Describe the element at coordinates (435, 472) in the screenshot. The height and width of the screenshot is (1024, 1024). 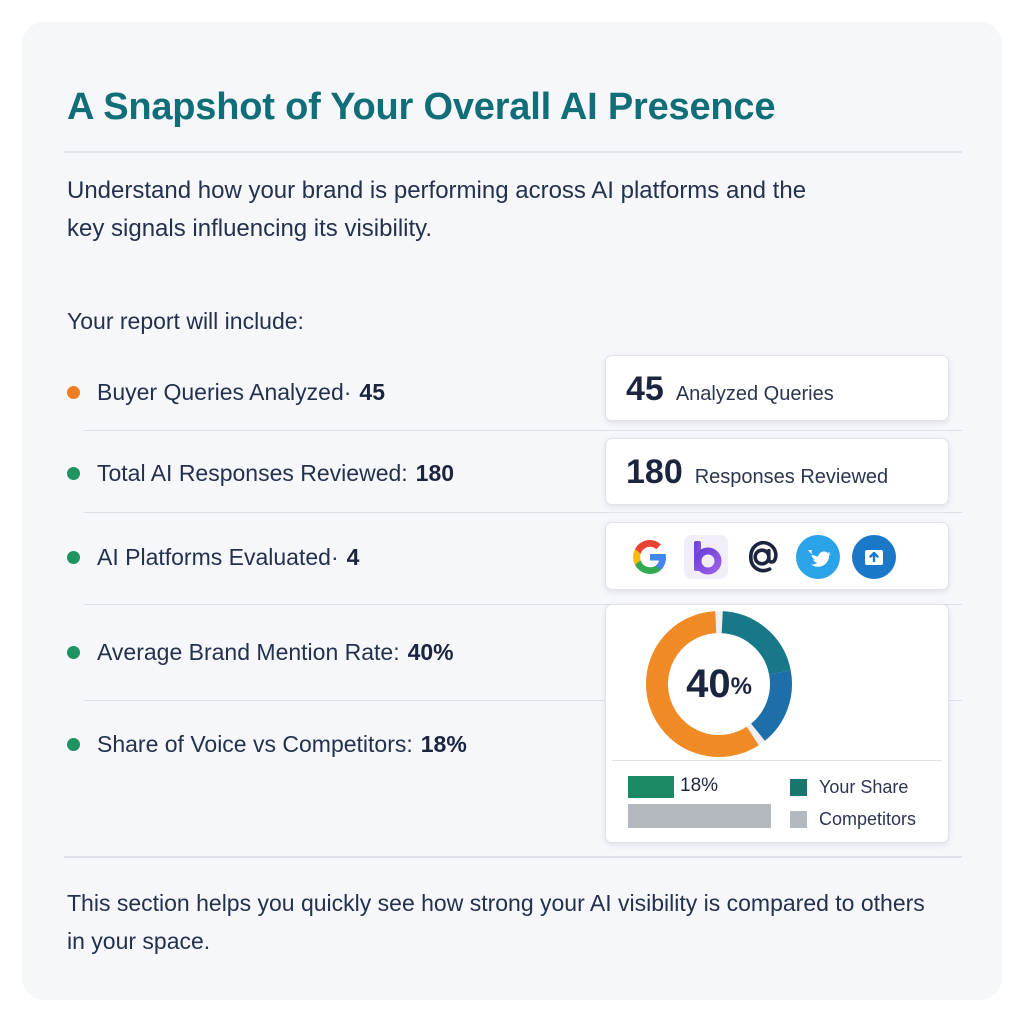
I see `item-value: 180` at that location.